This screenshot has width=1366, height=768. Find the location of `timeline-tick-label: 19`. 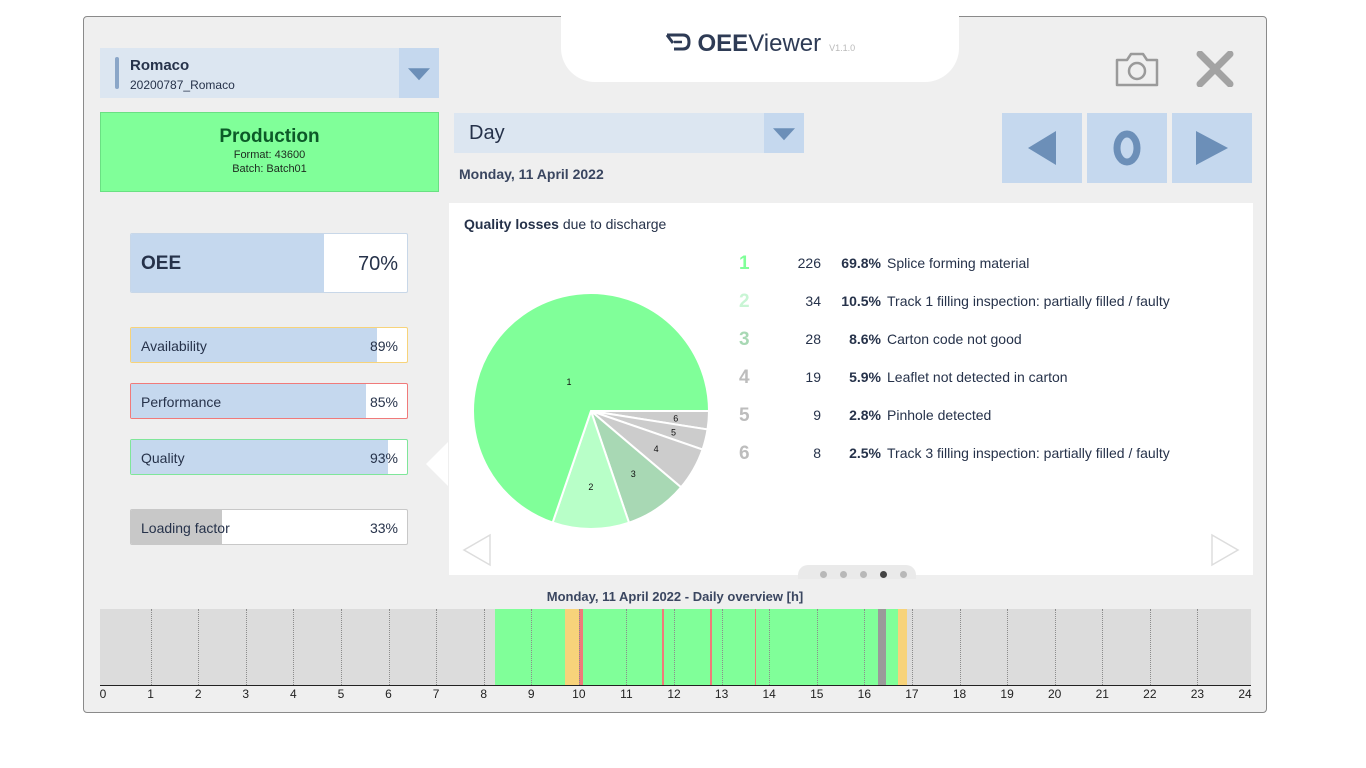

timeline-tick-label: 19 is located at coordinates (1007, 694).